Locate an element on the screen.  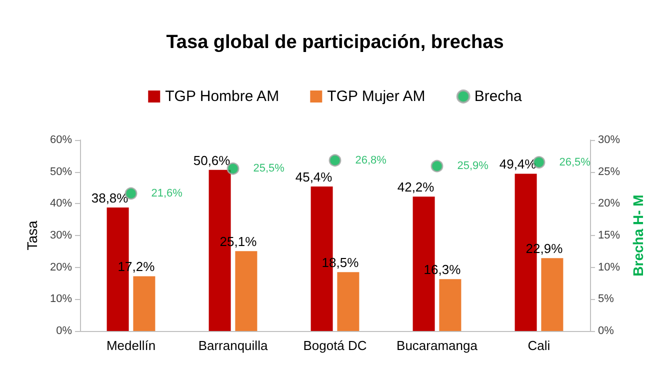
y-tick-label: 60% is located at coordinates (61, 140).